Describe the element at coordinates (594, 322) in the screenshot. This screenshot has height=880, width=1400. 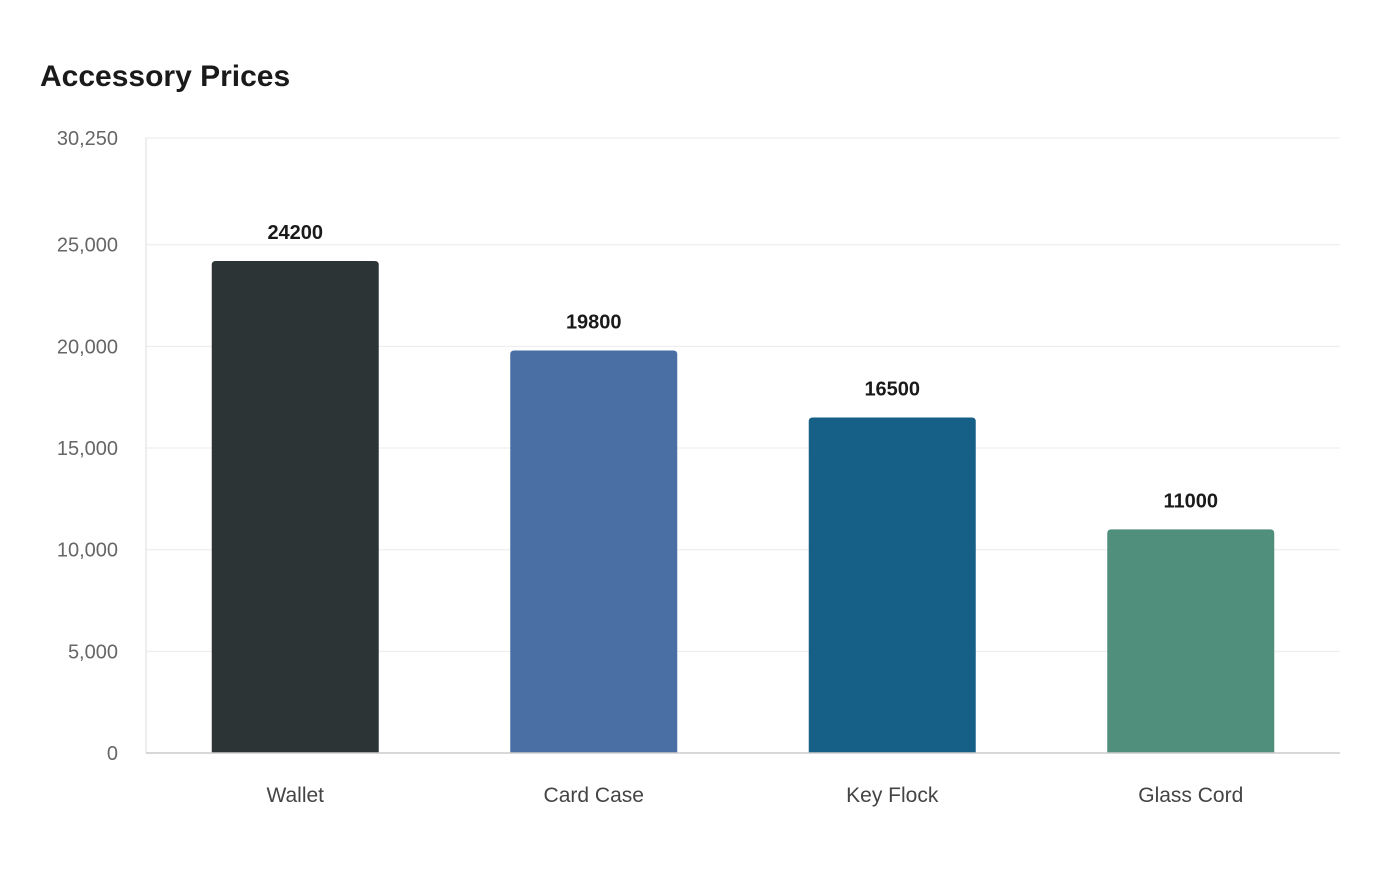
I see `data-label: 19800` at that location.